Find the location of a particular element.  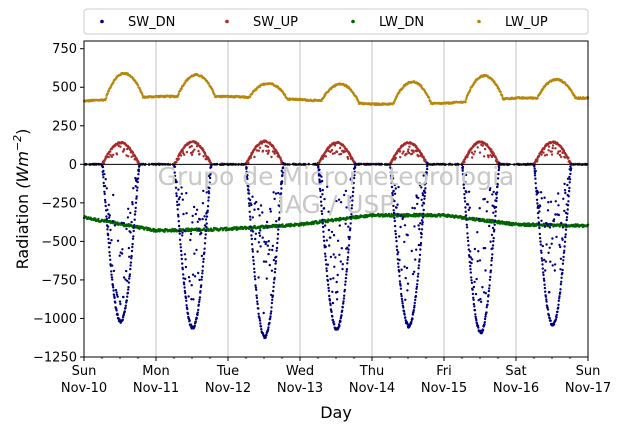

y-tick-label: −250 is located at coordinates (59, 203).